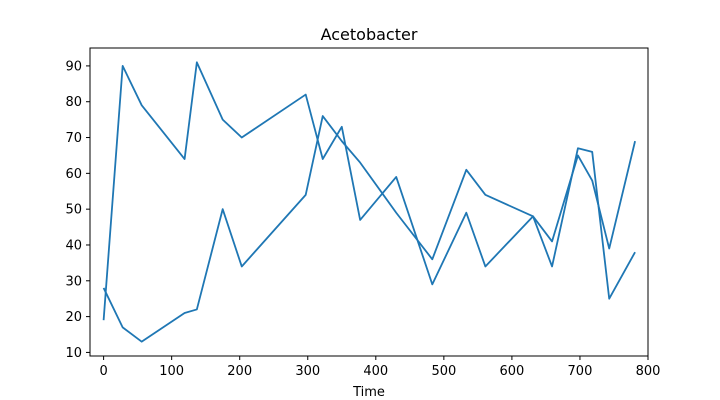 The height and width of the screenshot is (400, 720). Describe the element at coordinates (73, 102) in the screenshot. I see `y-tick-label: 80` at that location.